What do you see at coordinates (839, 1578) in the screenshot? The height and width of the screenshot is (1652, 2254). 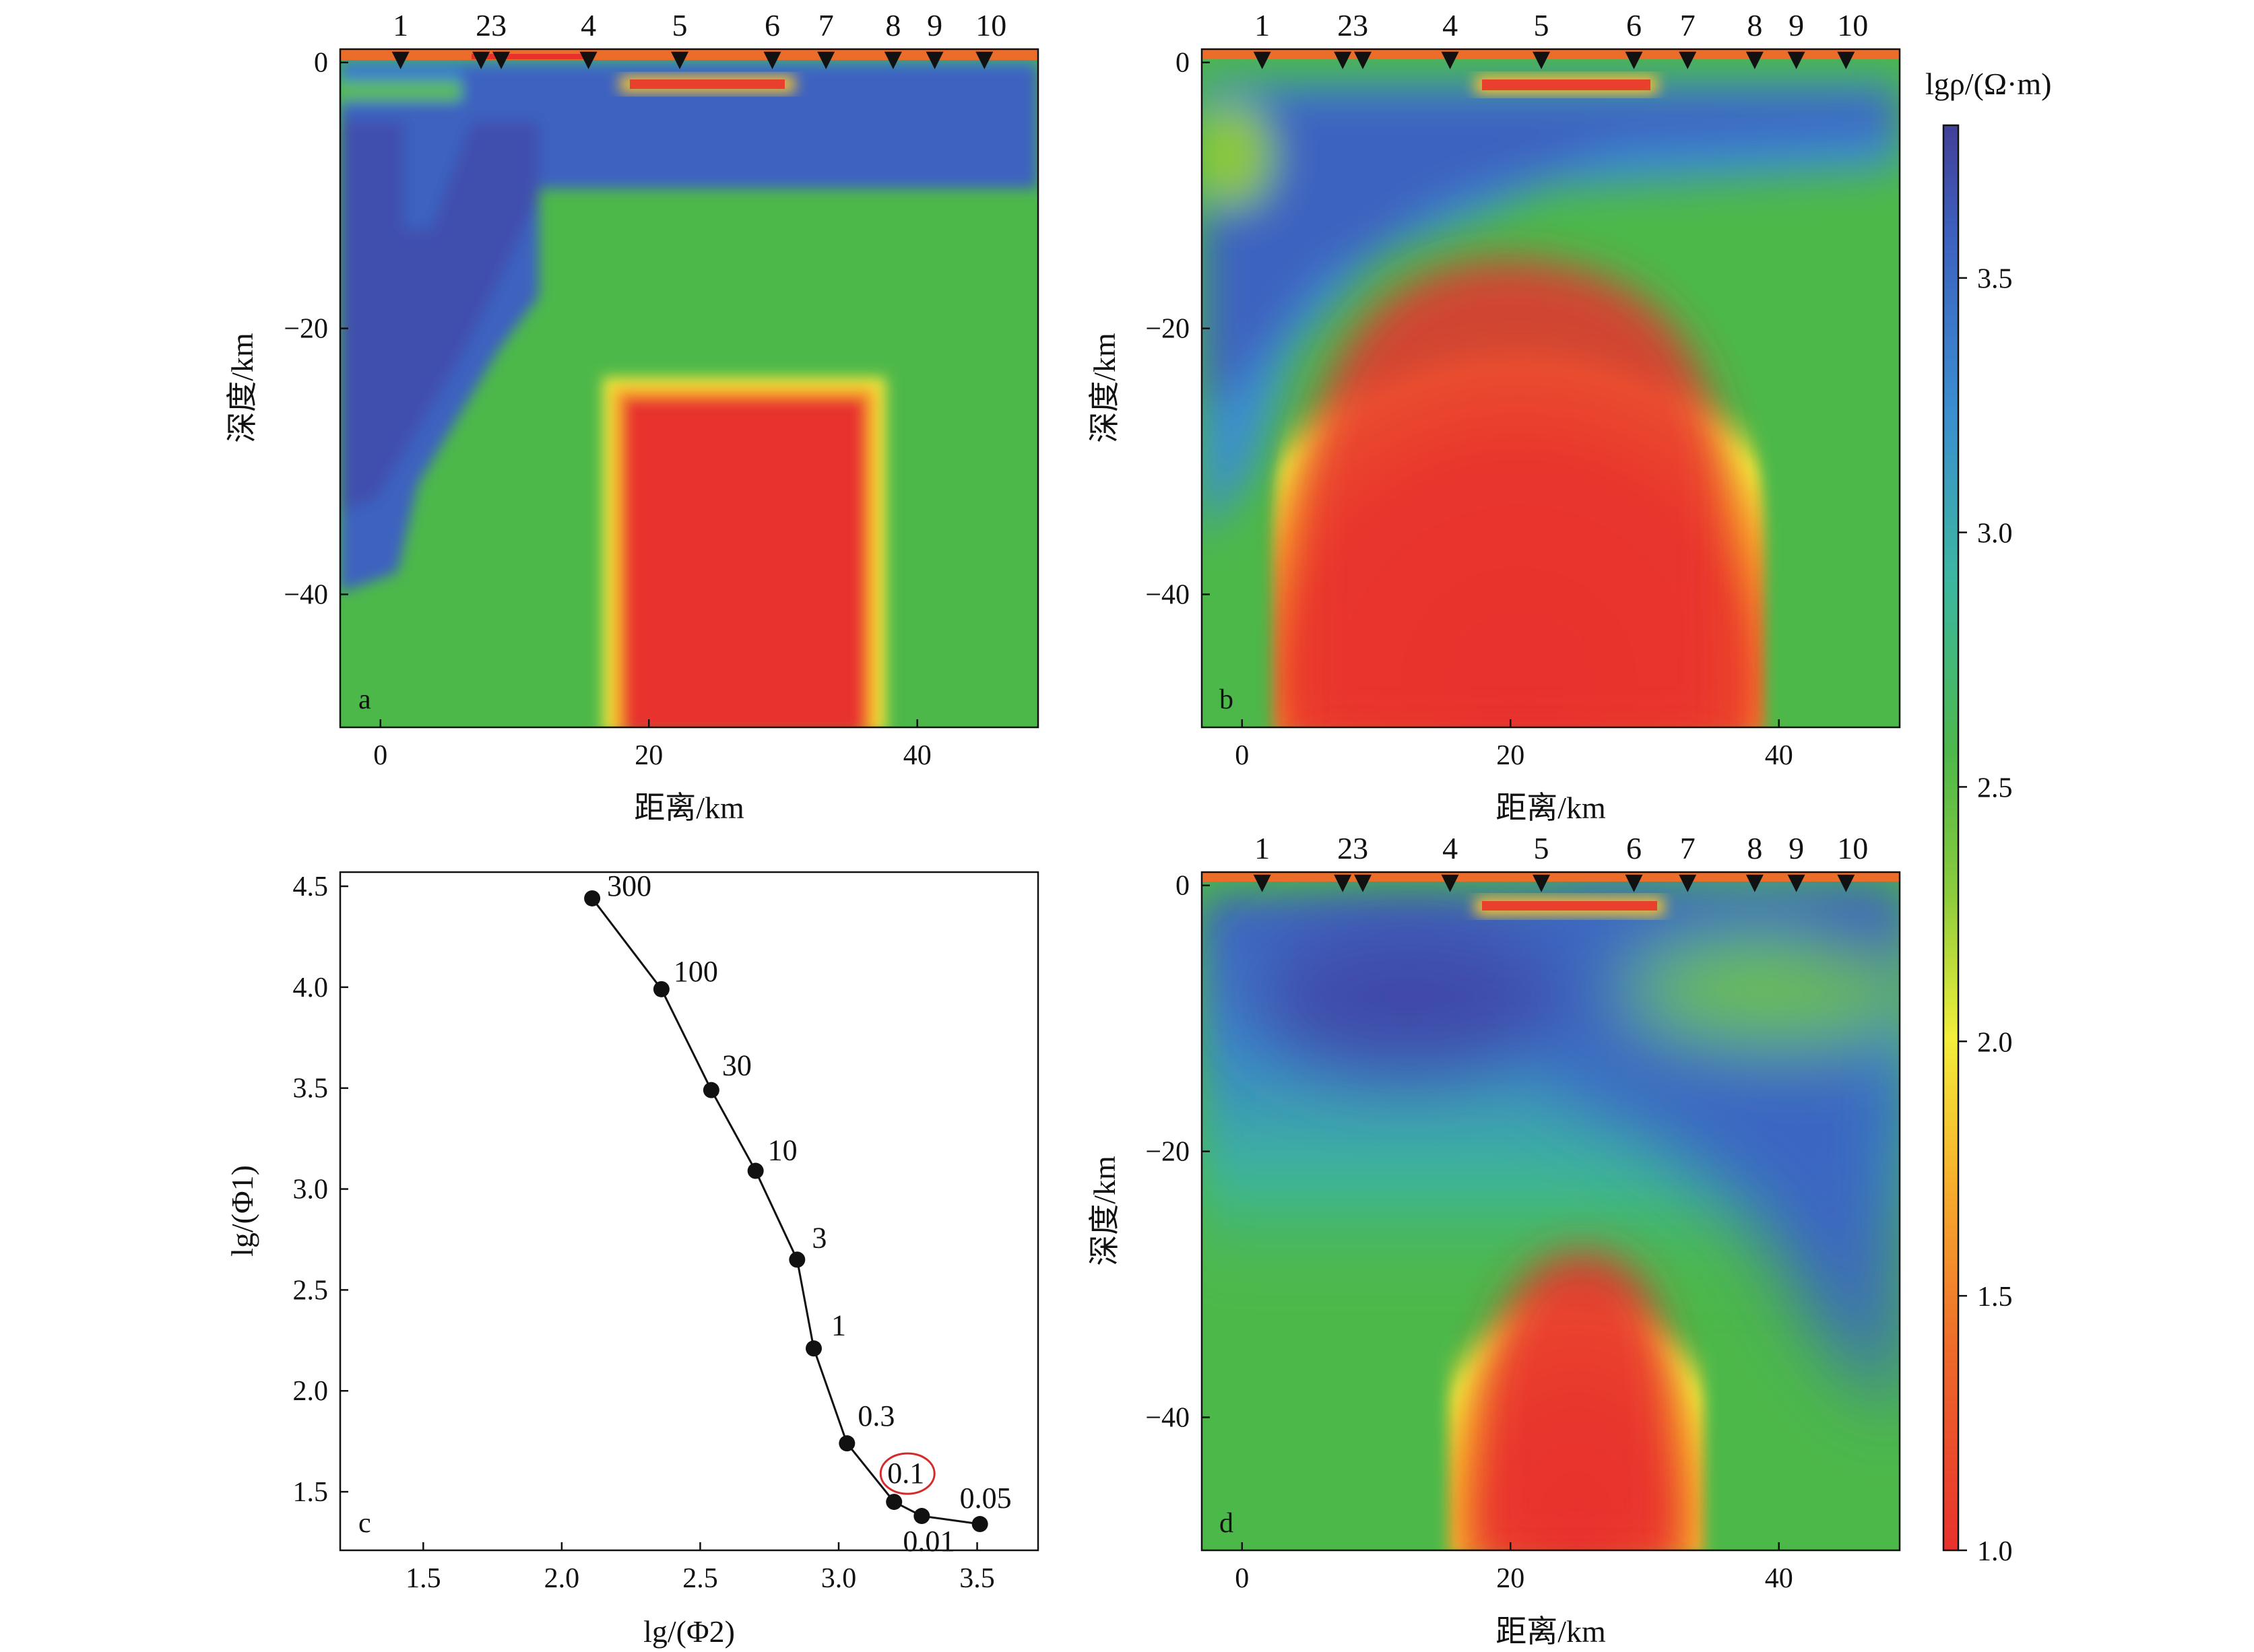 I see `x-tick-label: 3.0` at bounding box center [839, 1578].